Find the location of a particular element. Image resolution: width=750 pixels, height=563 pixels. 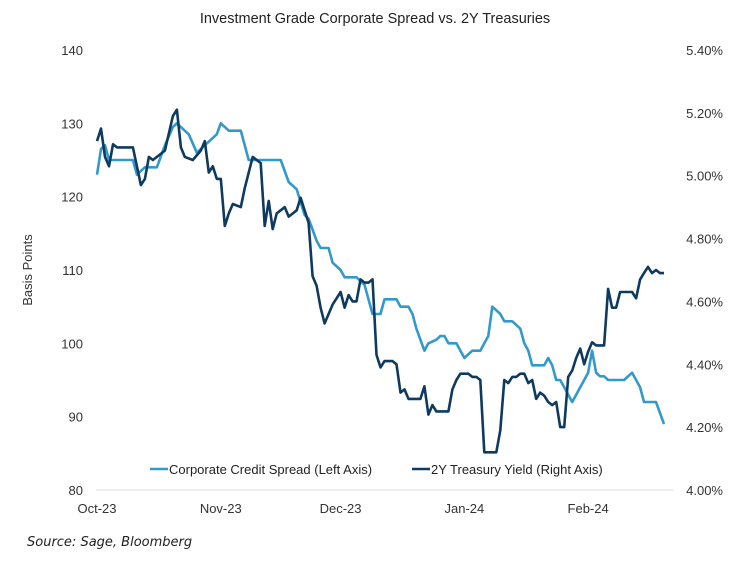

legend-label-spread: Corporate Credit Spread (Left Axis) is located at coordinates (270, 469).